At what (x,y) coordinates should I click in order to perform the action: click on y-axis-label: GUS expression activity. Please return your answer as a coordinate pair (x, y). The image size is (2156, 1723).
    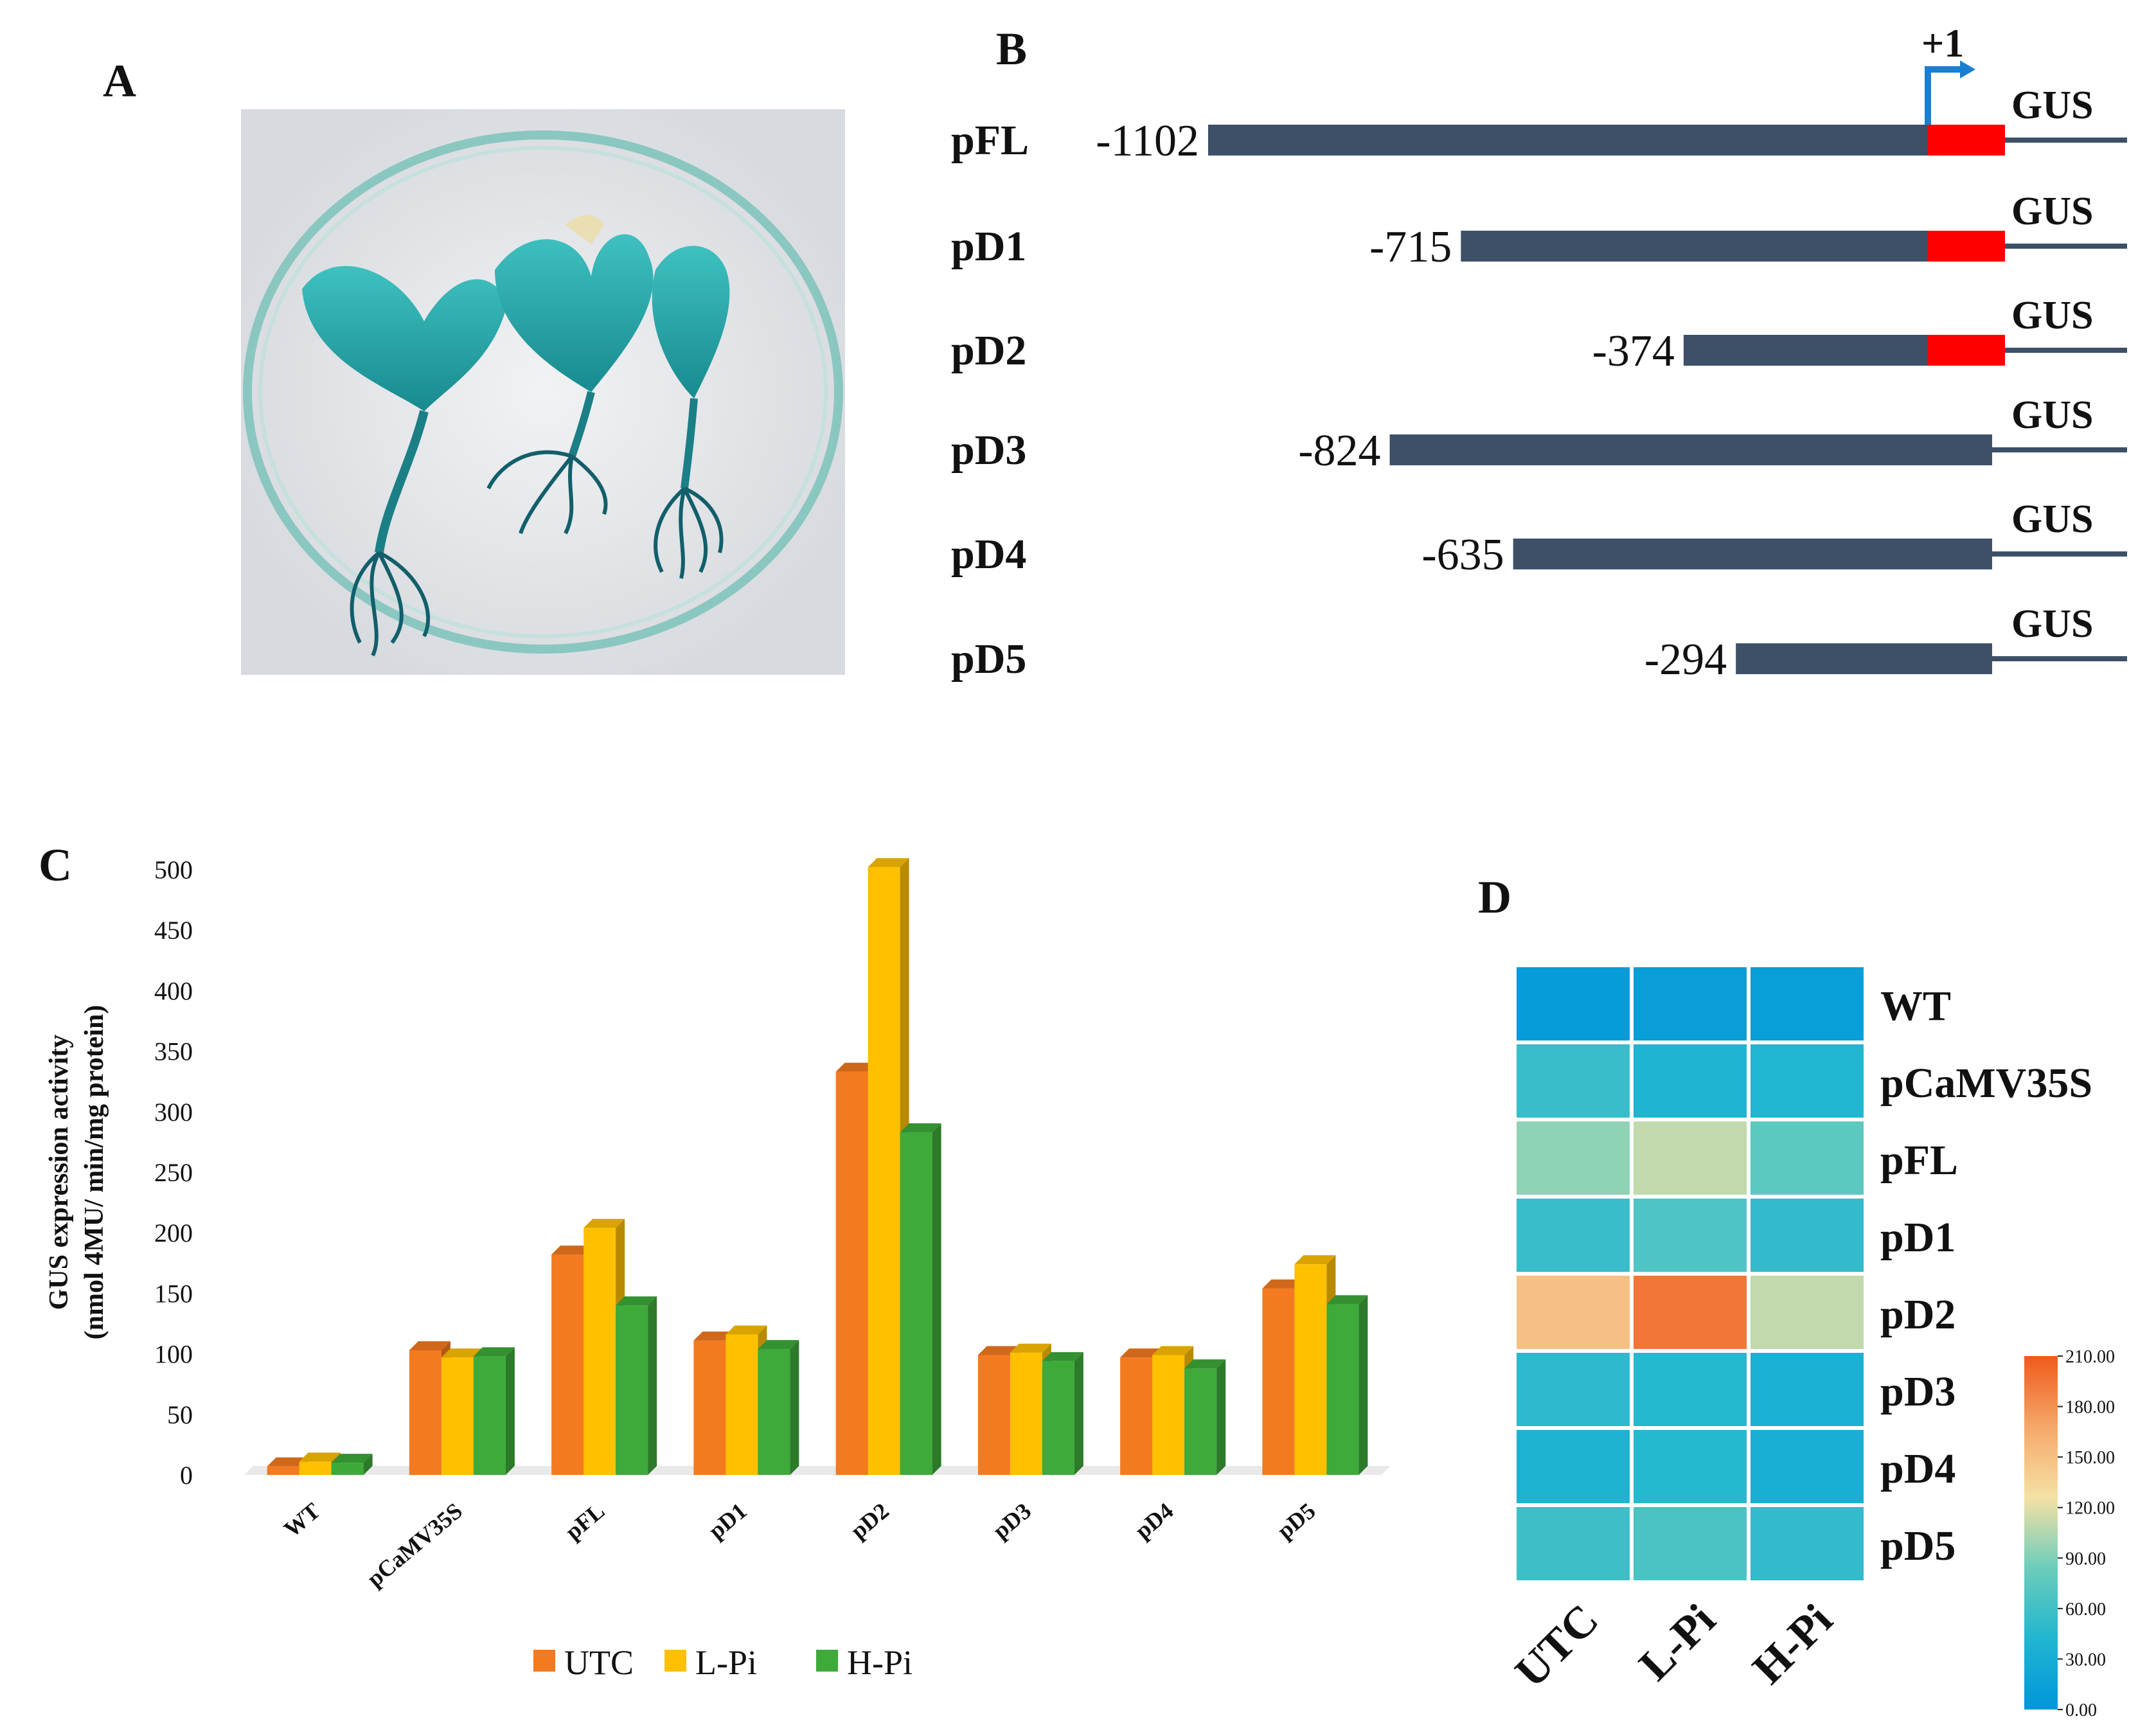
    Looking at the image, I should click on (59, 1172).